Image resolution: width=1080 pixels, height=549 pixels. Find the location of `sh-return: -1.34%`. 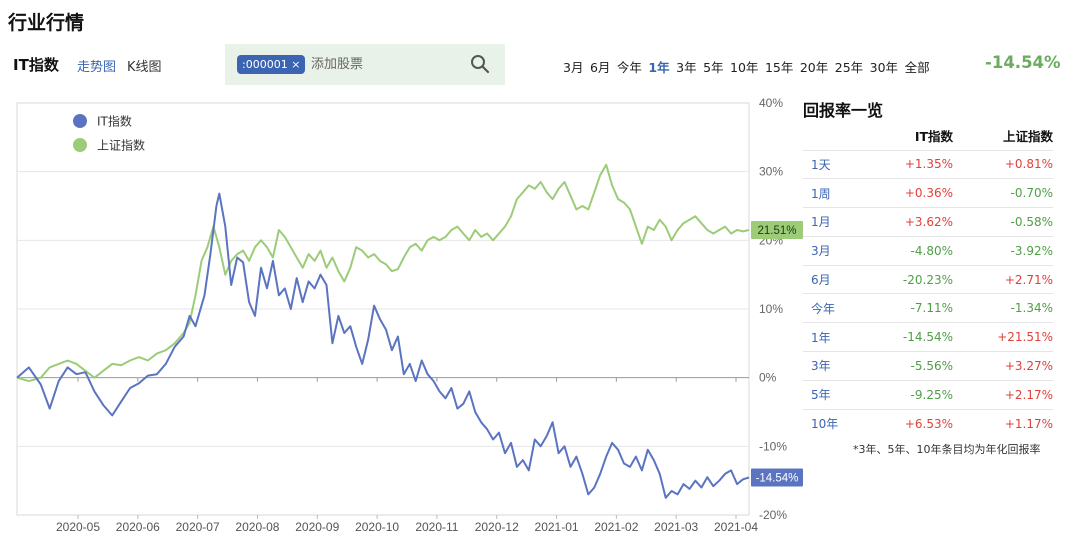

sh-return: -1.34% is located at coordinates (1003, 308).